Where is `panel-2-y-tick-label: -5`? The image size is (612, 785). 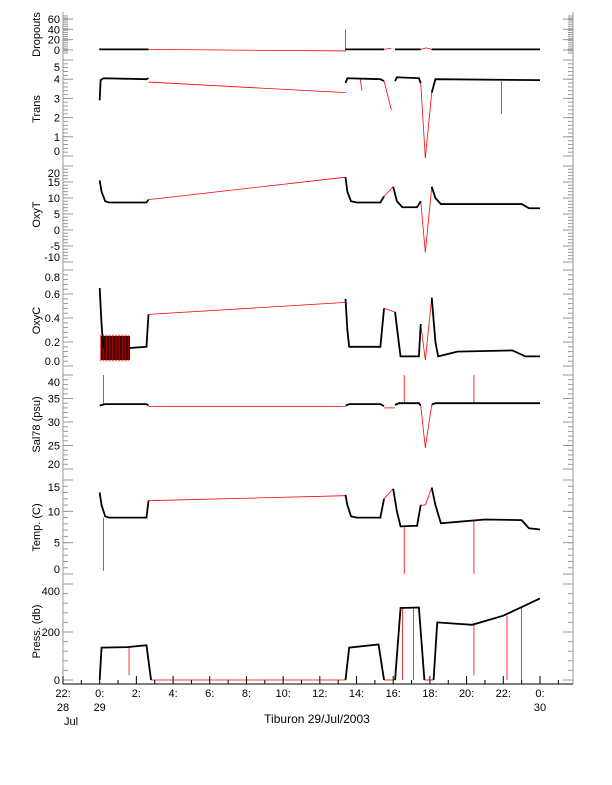 panel-2-y-tick-label: -5 is located at coordinates (55, 247).